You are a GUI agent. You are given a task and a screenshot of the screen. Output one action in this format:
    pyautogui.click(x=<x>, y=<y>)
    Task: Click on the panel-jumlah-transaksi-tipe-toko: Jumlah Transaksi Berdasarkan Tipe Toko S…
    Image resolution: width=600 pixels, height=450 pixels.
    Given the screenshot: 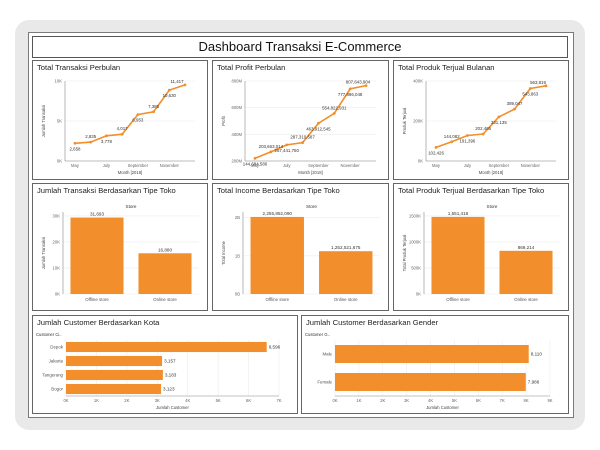 What is the action you would take?
    pyautogui.click(x=120, y=247)
    